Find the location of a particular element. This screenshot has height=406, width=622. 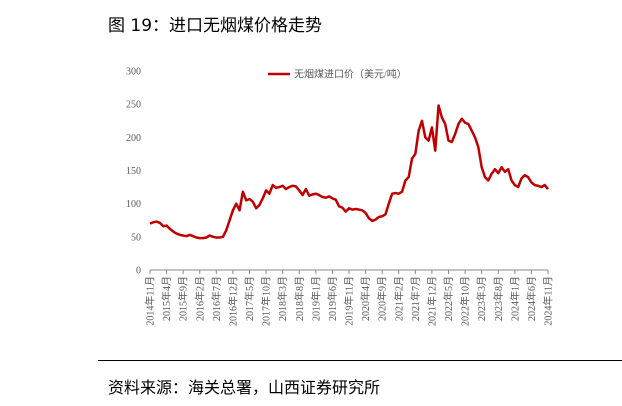

x-tick-label: 2023年8月 is located at coordinates (498, 298).